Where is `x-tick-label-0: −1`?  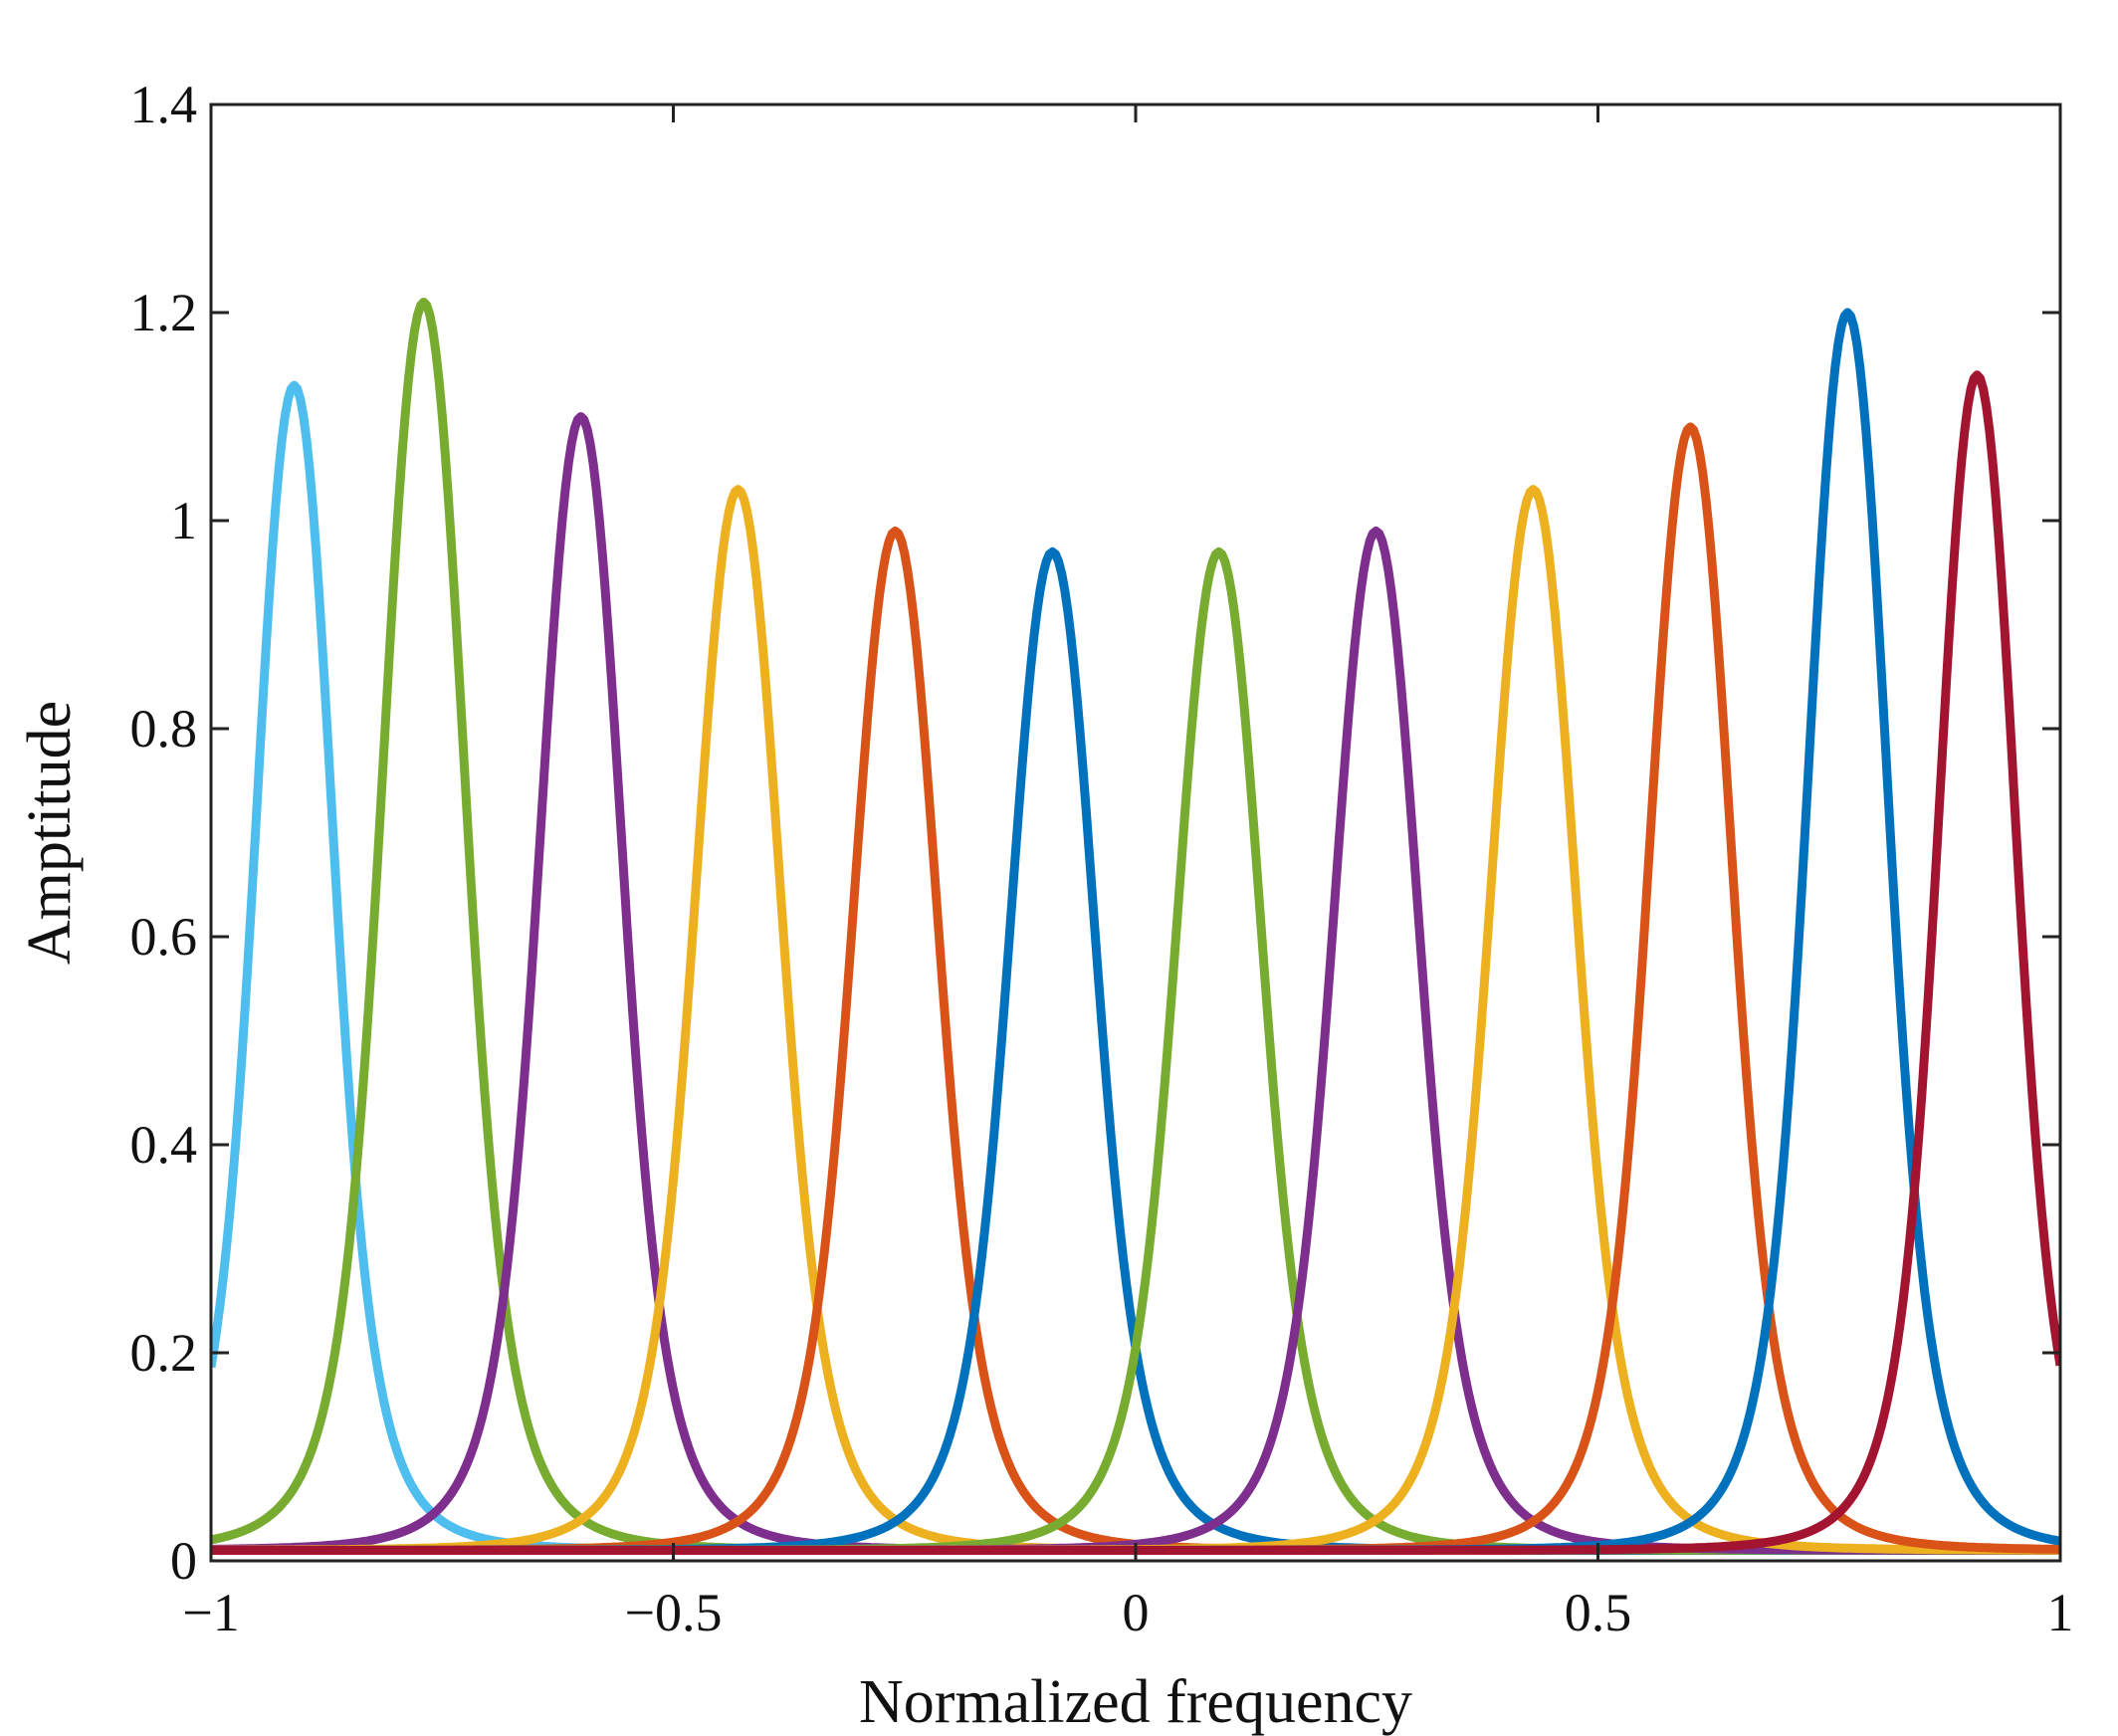 x-tick-label-0: −1 is located at coordinates (210, 1613).